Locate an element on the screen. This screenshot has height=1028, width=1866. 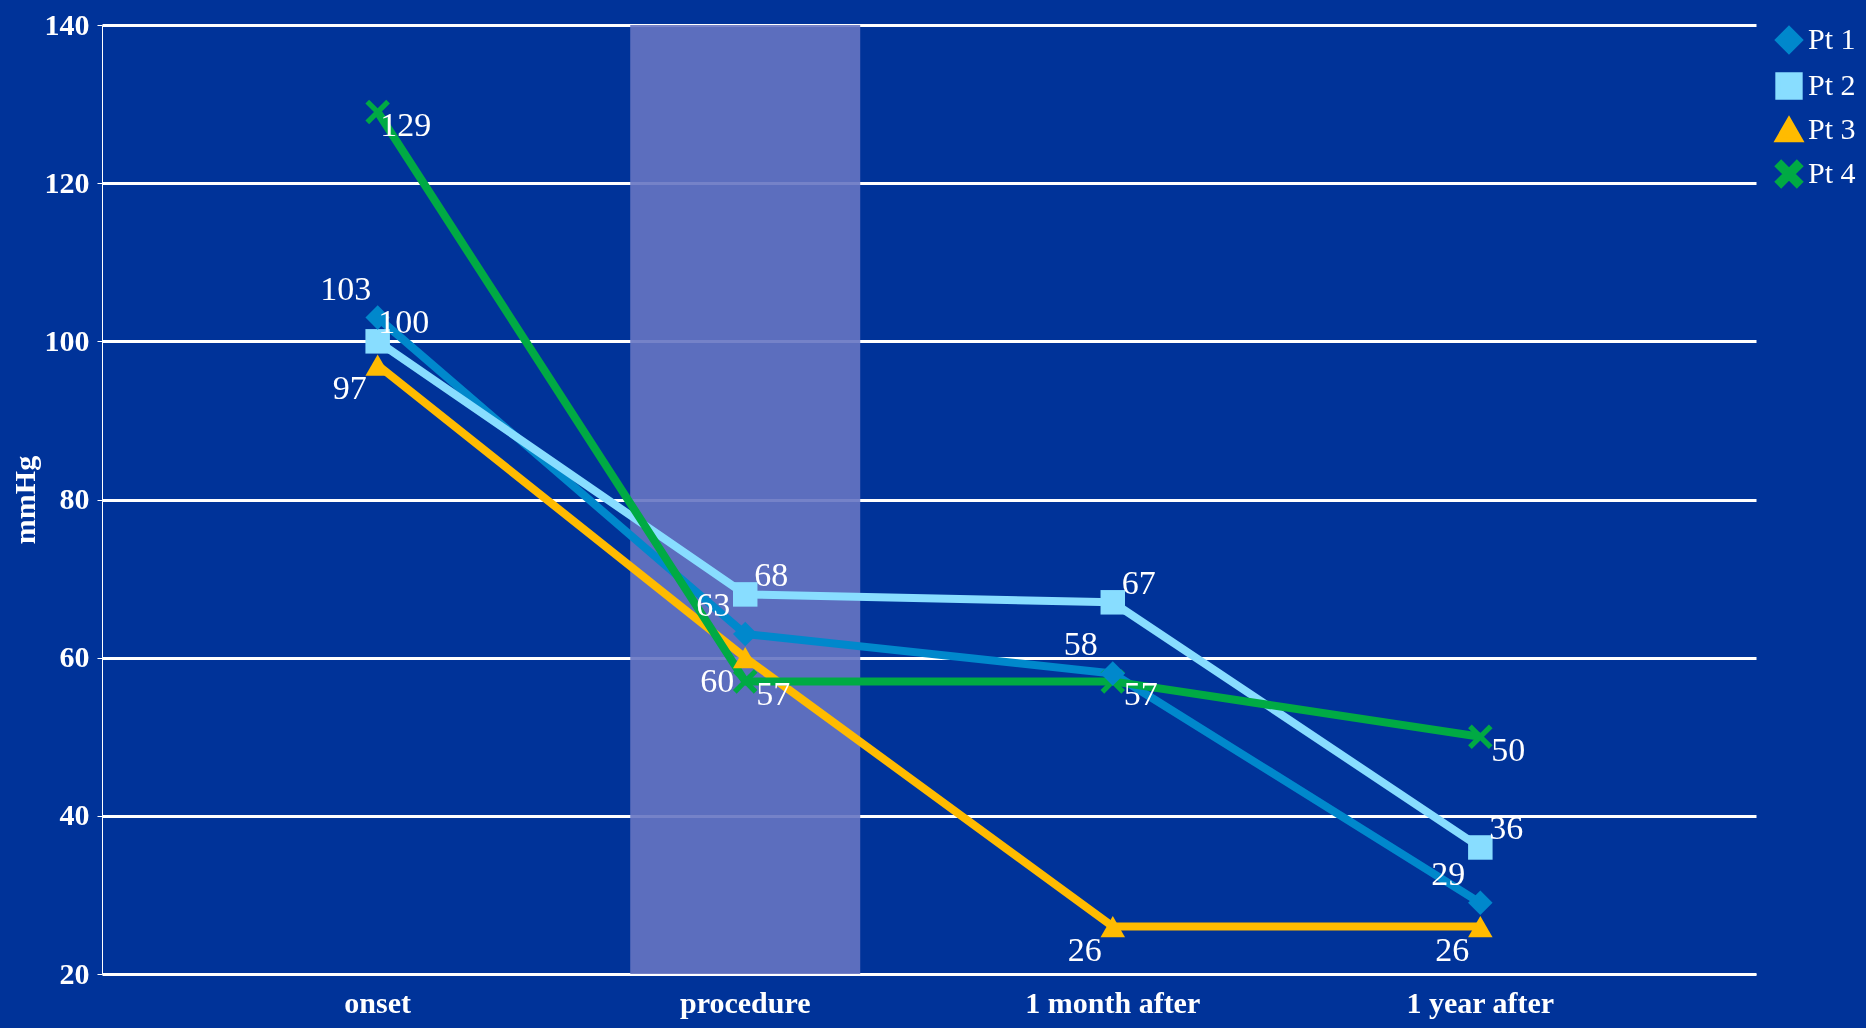
y-tick-label: 120 is located at coordinates (67, 182).